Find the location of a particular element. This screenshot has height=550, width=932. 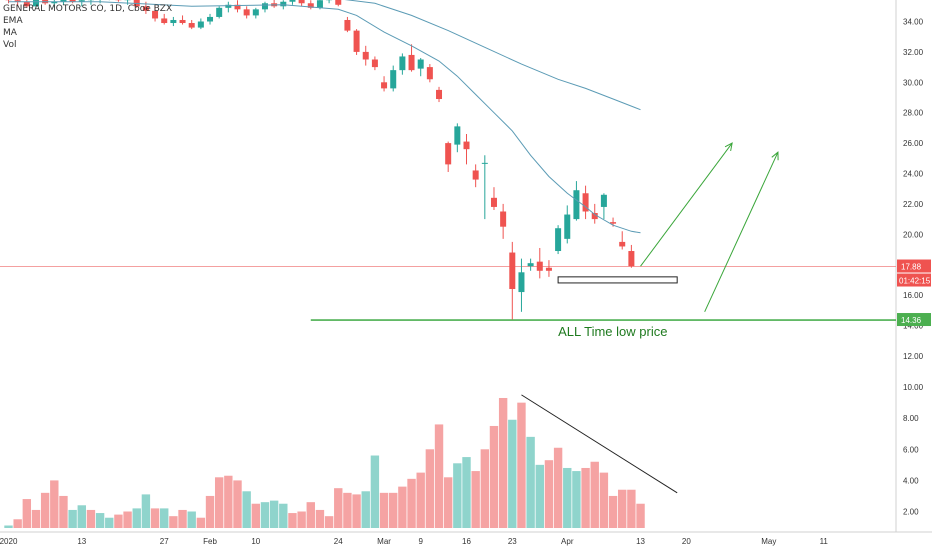

volume-tick-label: 4.00 is located at coordinates (911, 480).